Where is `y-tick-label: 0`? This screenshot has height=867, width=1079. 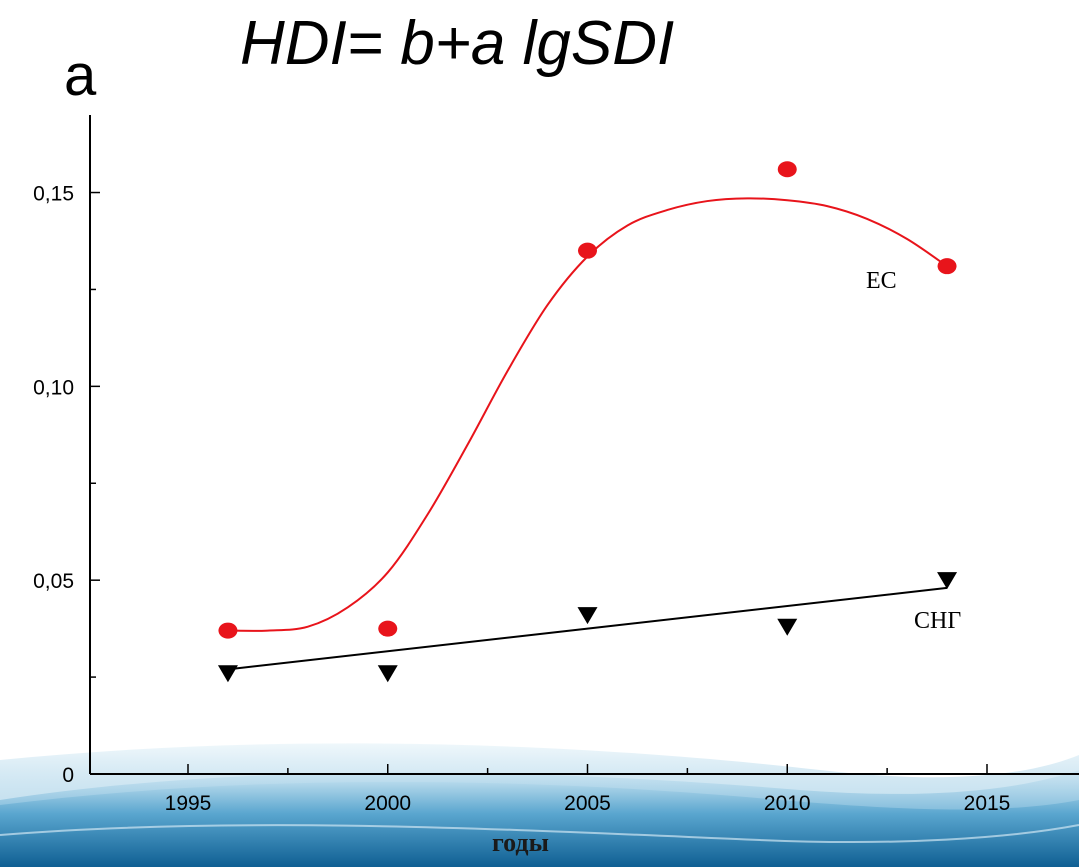 y-tick-label: 0 is located at coordinates (68, 775).